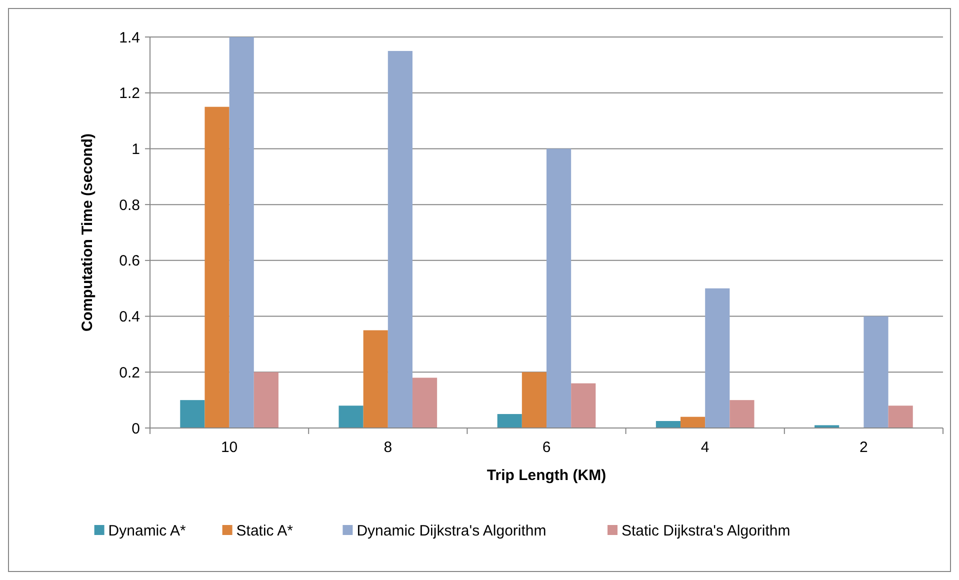  I want to click on legend-label: Static Dijkstra's Algorithm, so click(706, 531).